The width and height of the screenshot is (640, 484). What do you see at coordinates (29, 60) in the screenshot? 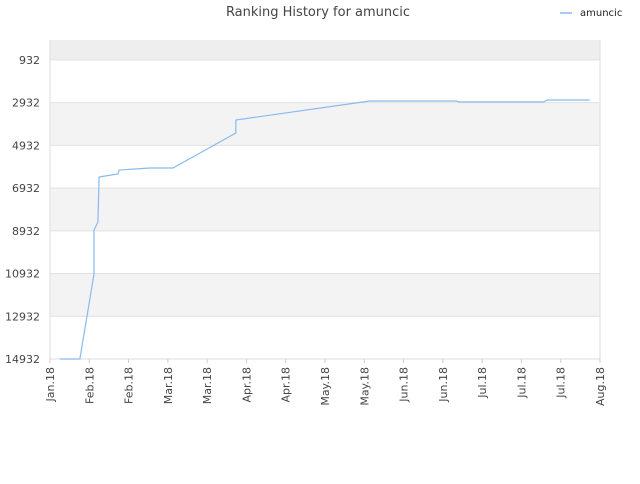
I see `y-tick-label: 932` at bounding box center [29, 60].